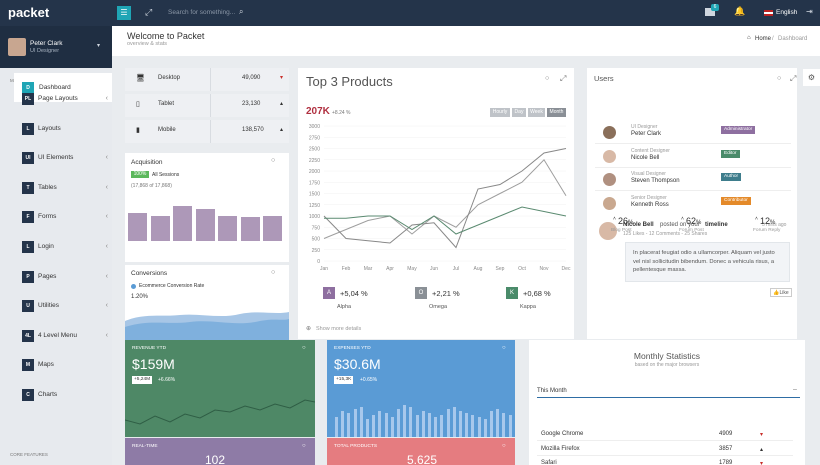 This screenshot has width=820, height=465. I want to click on user-name: Kenneth Ross, so click(650, 204).